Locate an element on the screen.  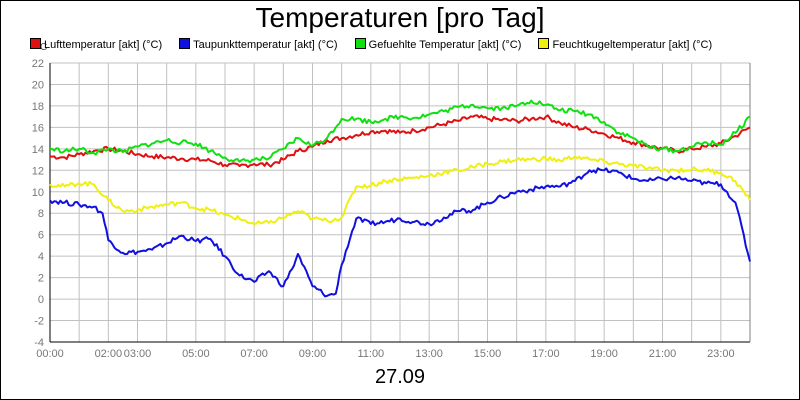
y-tick-label: 8 is located at coordinates (41, 214).